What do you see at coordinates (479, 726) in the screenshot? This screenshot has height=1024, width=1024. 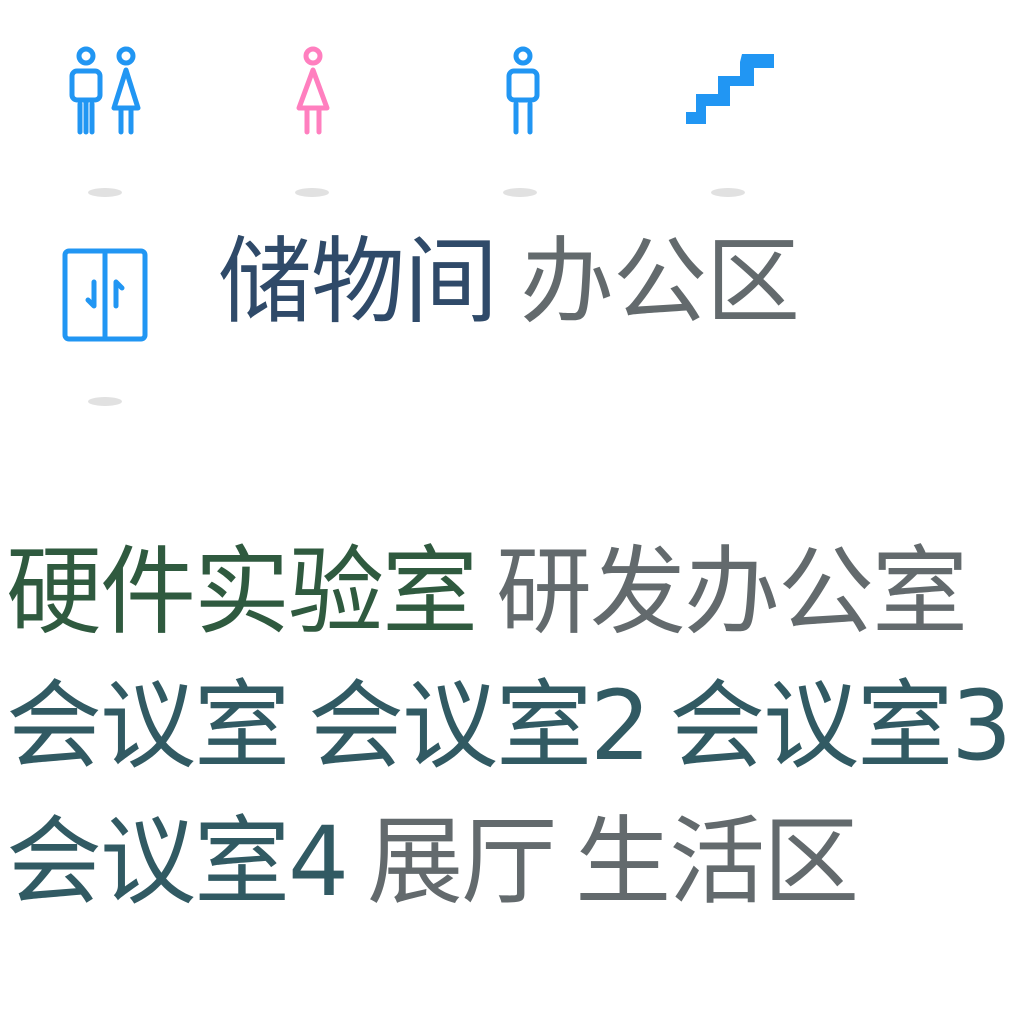 I see `label-meeting-room-2: 会议室2` at bounding box center [479, 726].